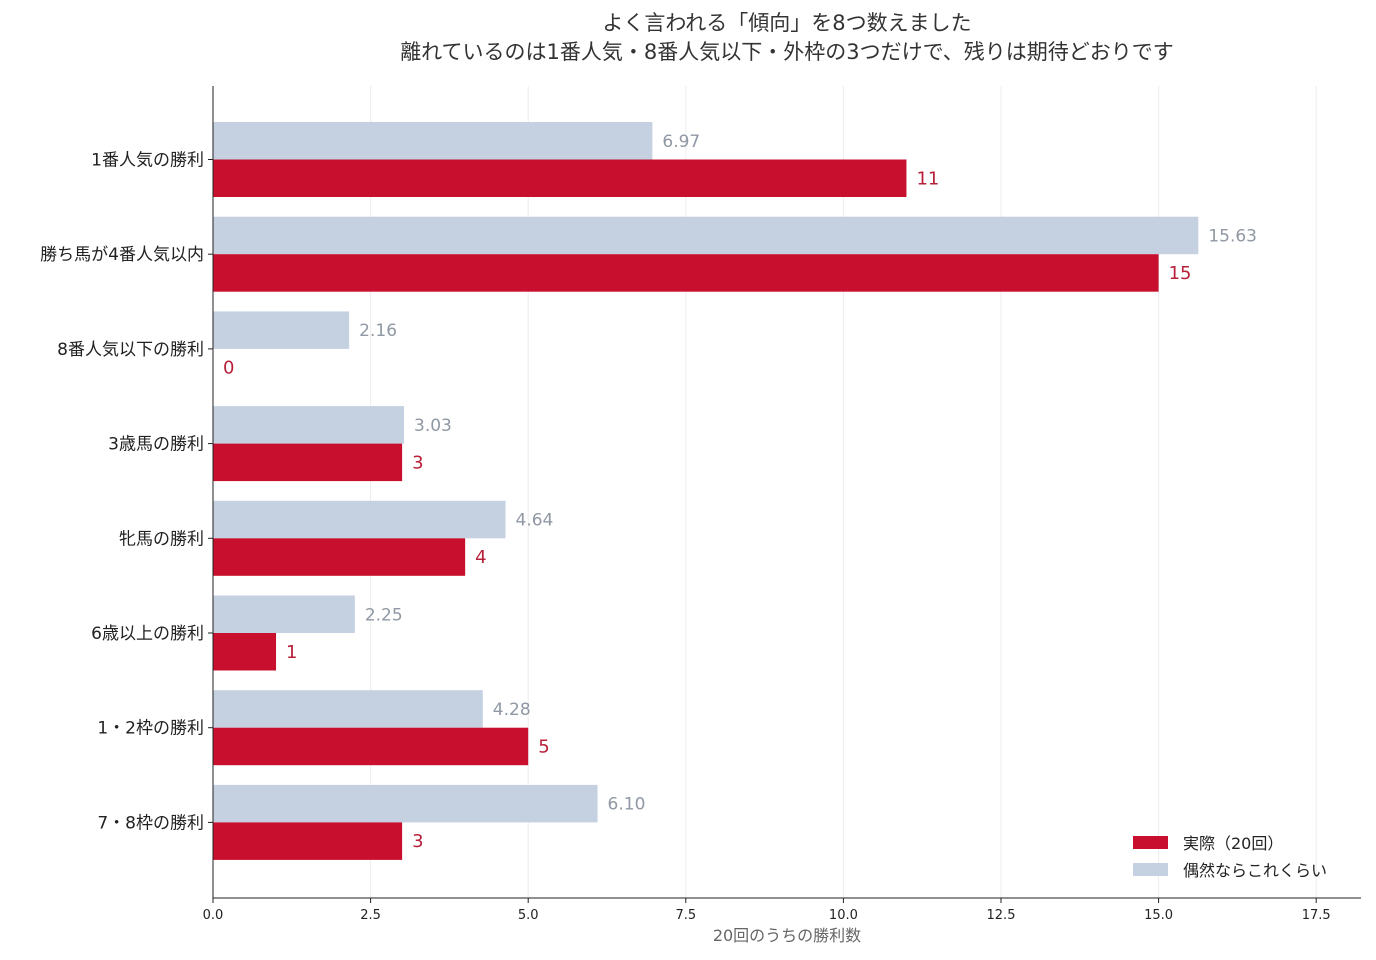 The width and height of the screenshot is (1376, 960). What do you see at coordinates (161, 539) in the screenshot?
I see `category-label: 牝馬の勝利` at bounding box center [161, 539].